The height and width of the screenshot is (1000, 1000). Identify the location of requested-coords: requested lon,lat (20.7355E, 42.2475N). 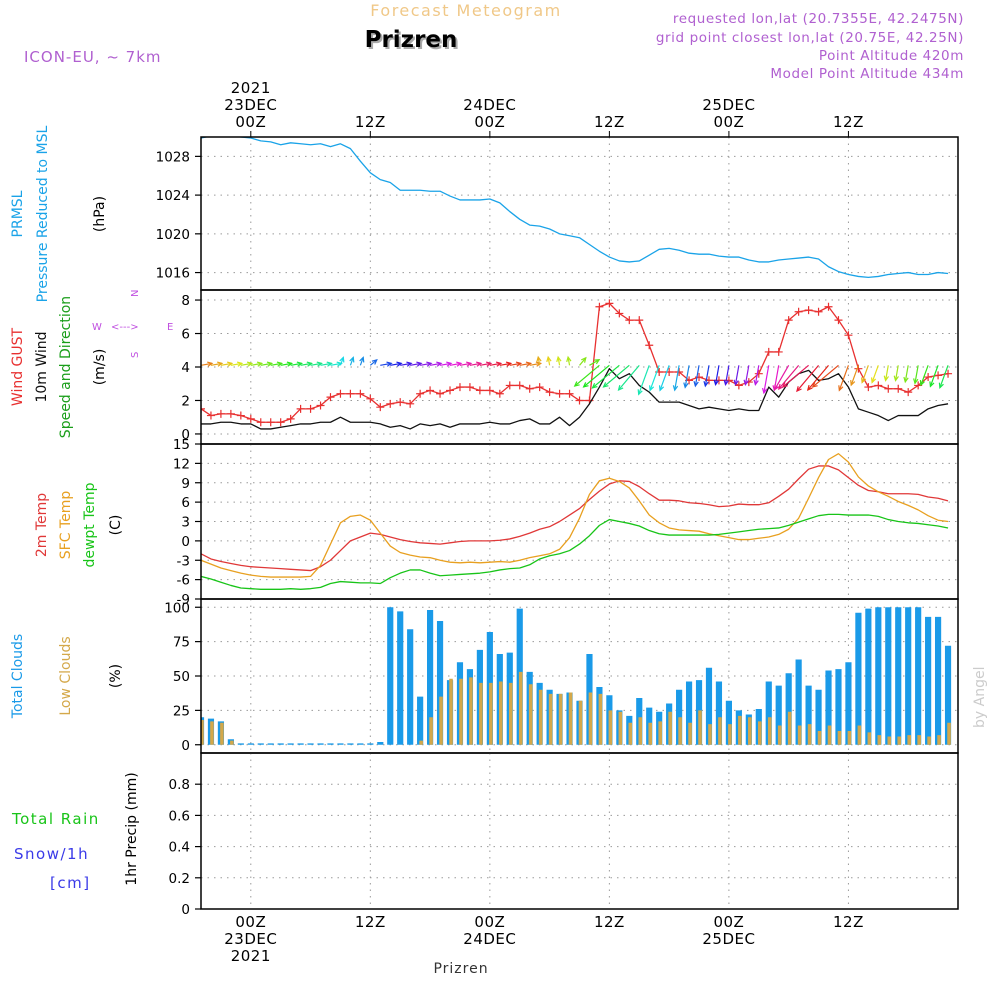
(818, 19).